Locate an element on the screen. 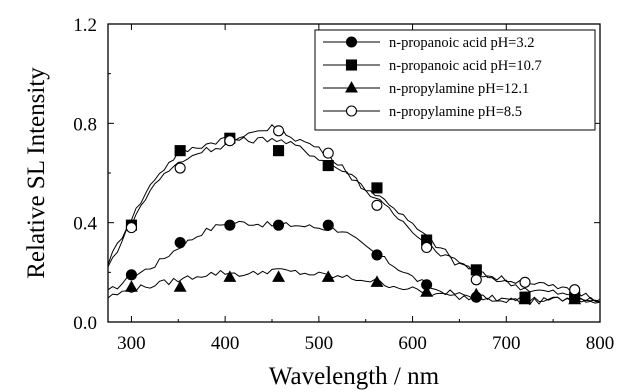 The width and height of the screenshot is (625, 392). x-axis-title: Wavelength / nm is located at coordinates (354, 376).